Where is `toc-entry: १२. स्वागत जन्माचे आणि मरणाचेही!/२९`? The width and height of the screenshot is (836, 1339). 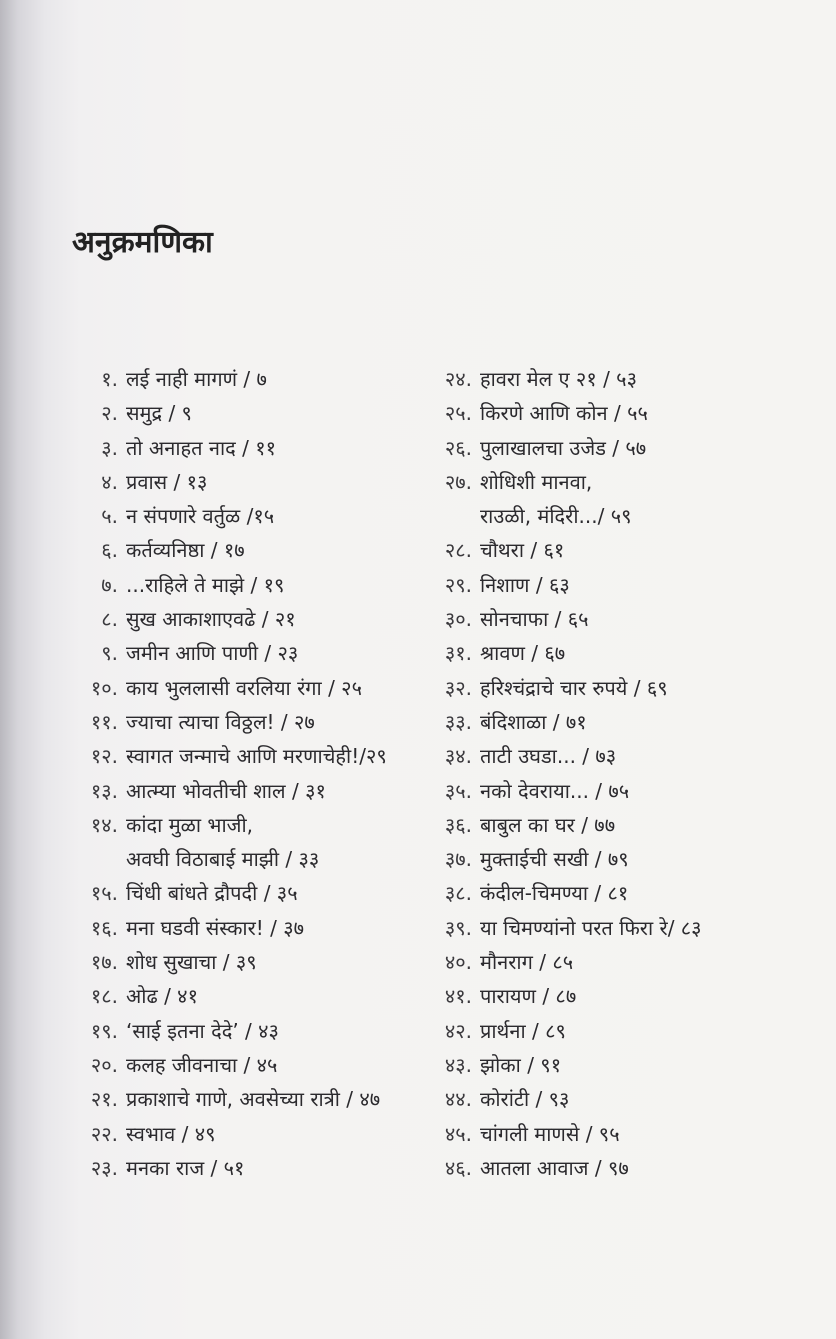
toc-entry: १२. स्वागत जन्माचे आणि मरणाचेही!/२९ is located at coordinates (250, 756).